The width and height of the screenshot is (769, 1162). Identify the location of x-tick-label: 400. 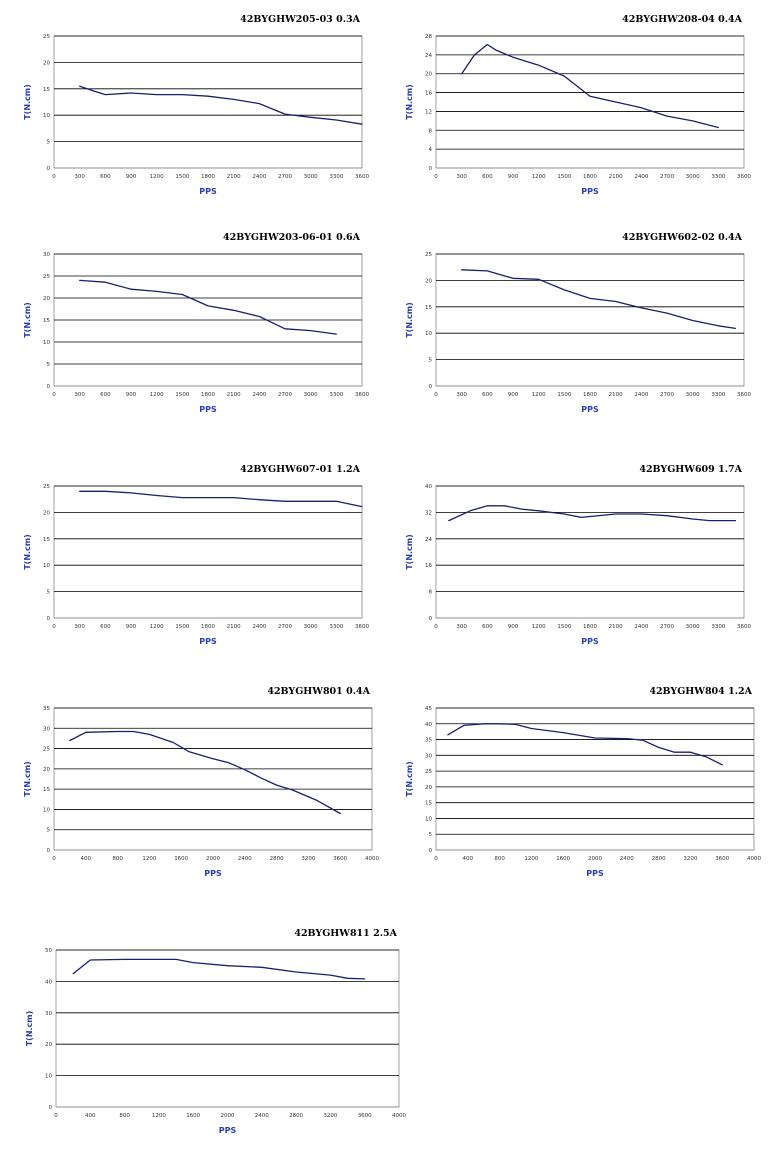
(90, 1116).